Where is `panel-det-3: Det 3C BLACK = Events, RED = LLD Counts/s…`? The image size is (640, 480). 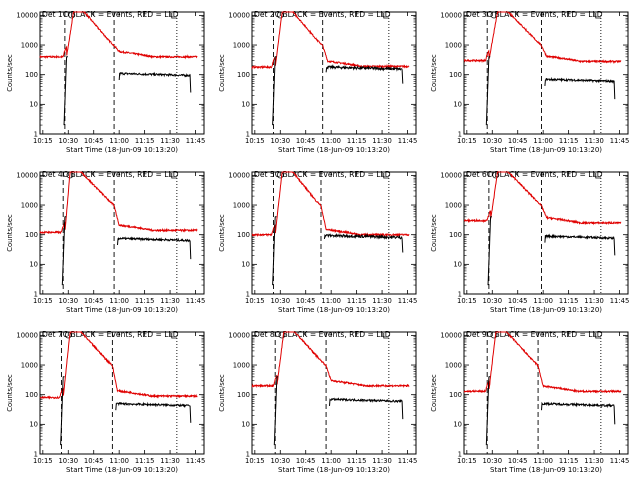
panel-det-3: Det 3C BLACK = Events, RED = LLD Counts/s… is located at coordinates (529, 82).